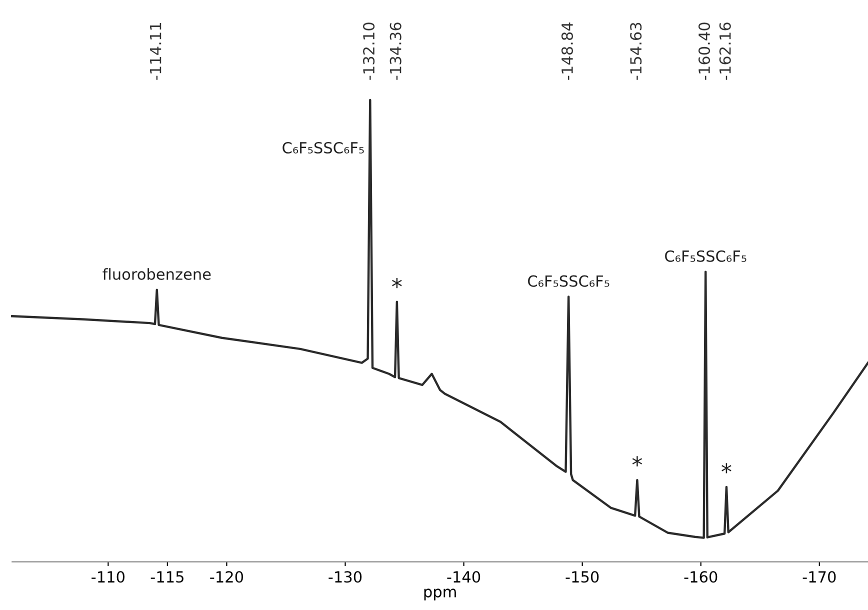 The height and width of the screenshot is (610, 868). What do you see at coordinates (167, 577) in the screenshot?
I see `x-tick-label: -115` at bounding box center [167, 577].